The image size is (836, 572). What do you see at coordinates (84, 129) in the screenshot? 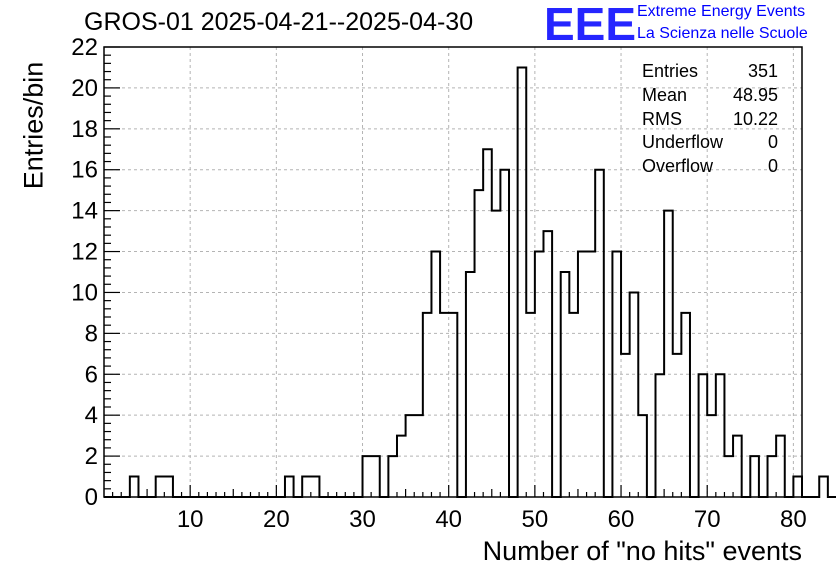
I see `y-tick-label: 18` at bounding box center [84, 129].